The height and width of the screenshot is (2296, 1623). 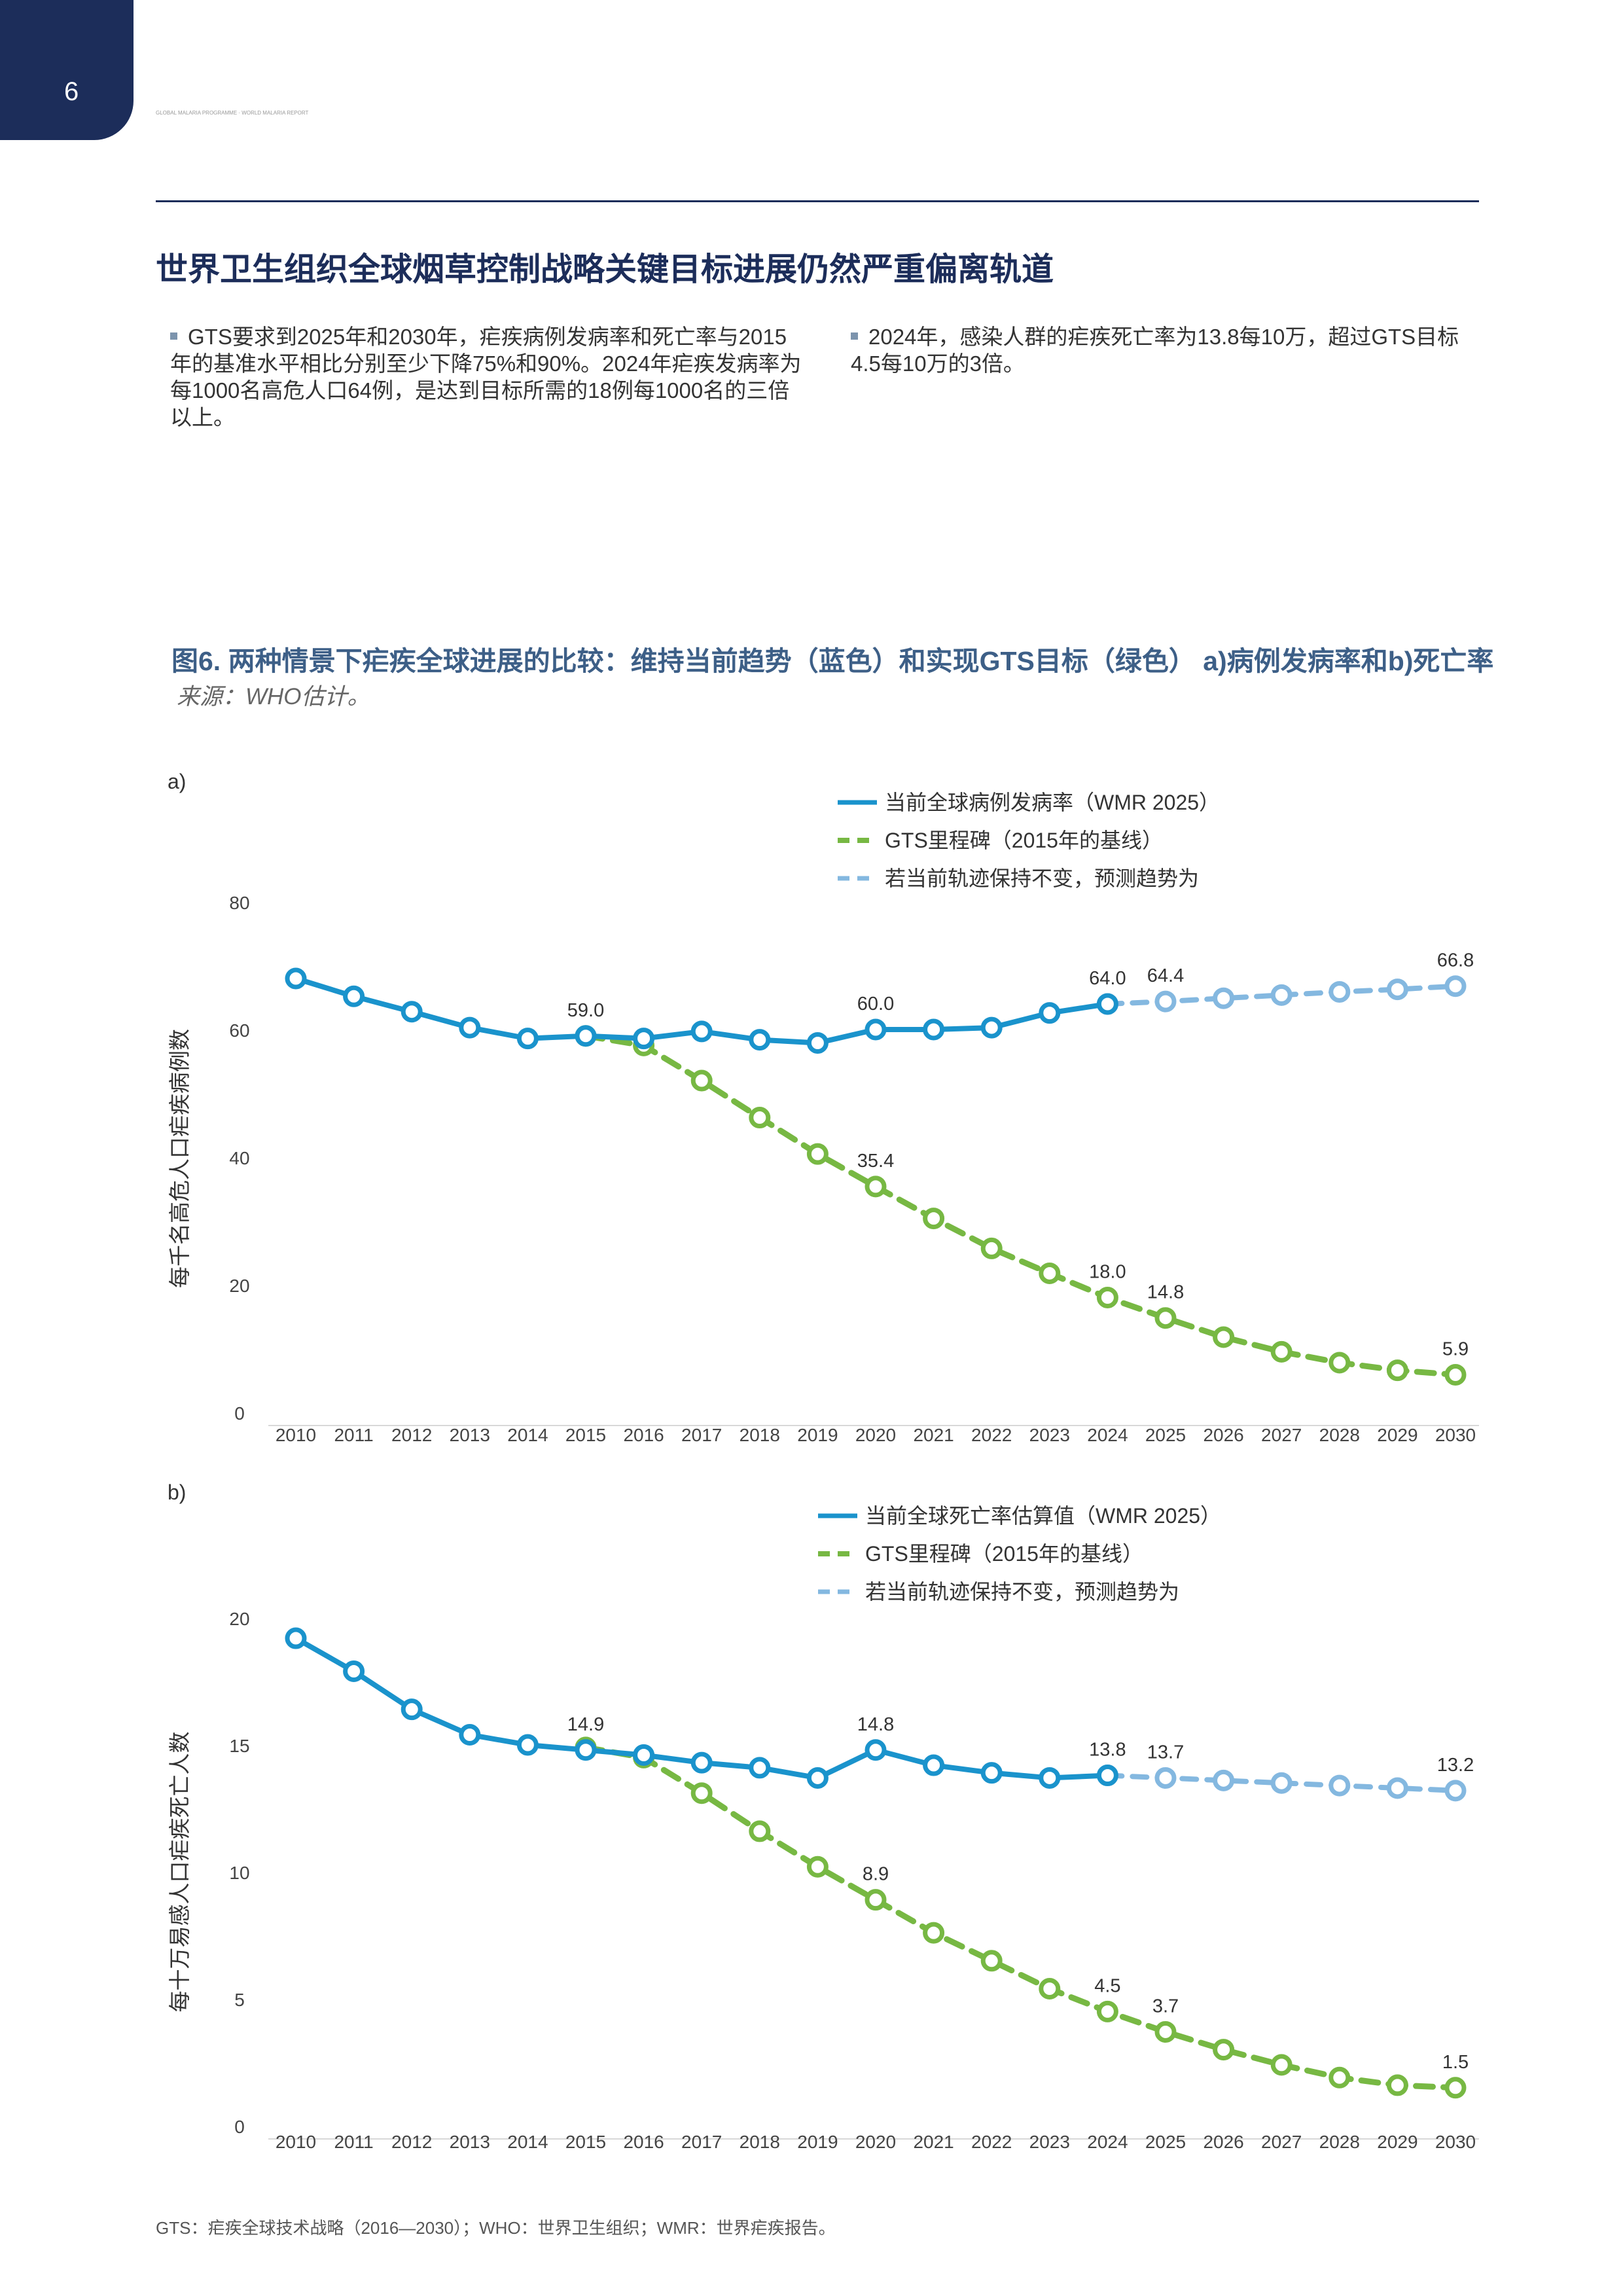 What do you see at coordinates (527, 1435) in the screenshot?
I see `x-tick-label: 2014` at bounding box center [527, 1435].